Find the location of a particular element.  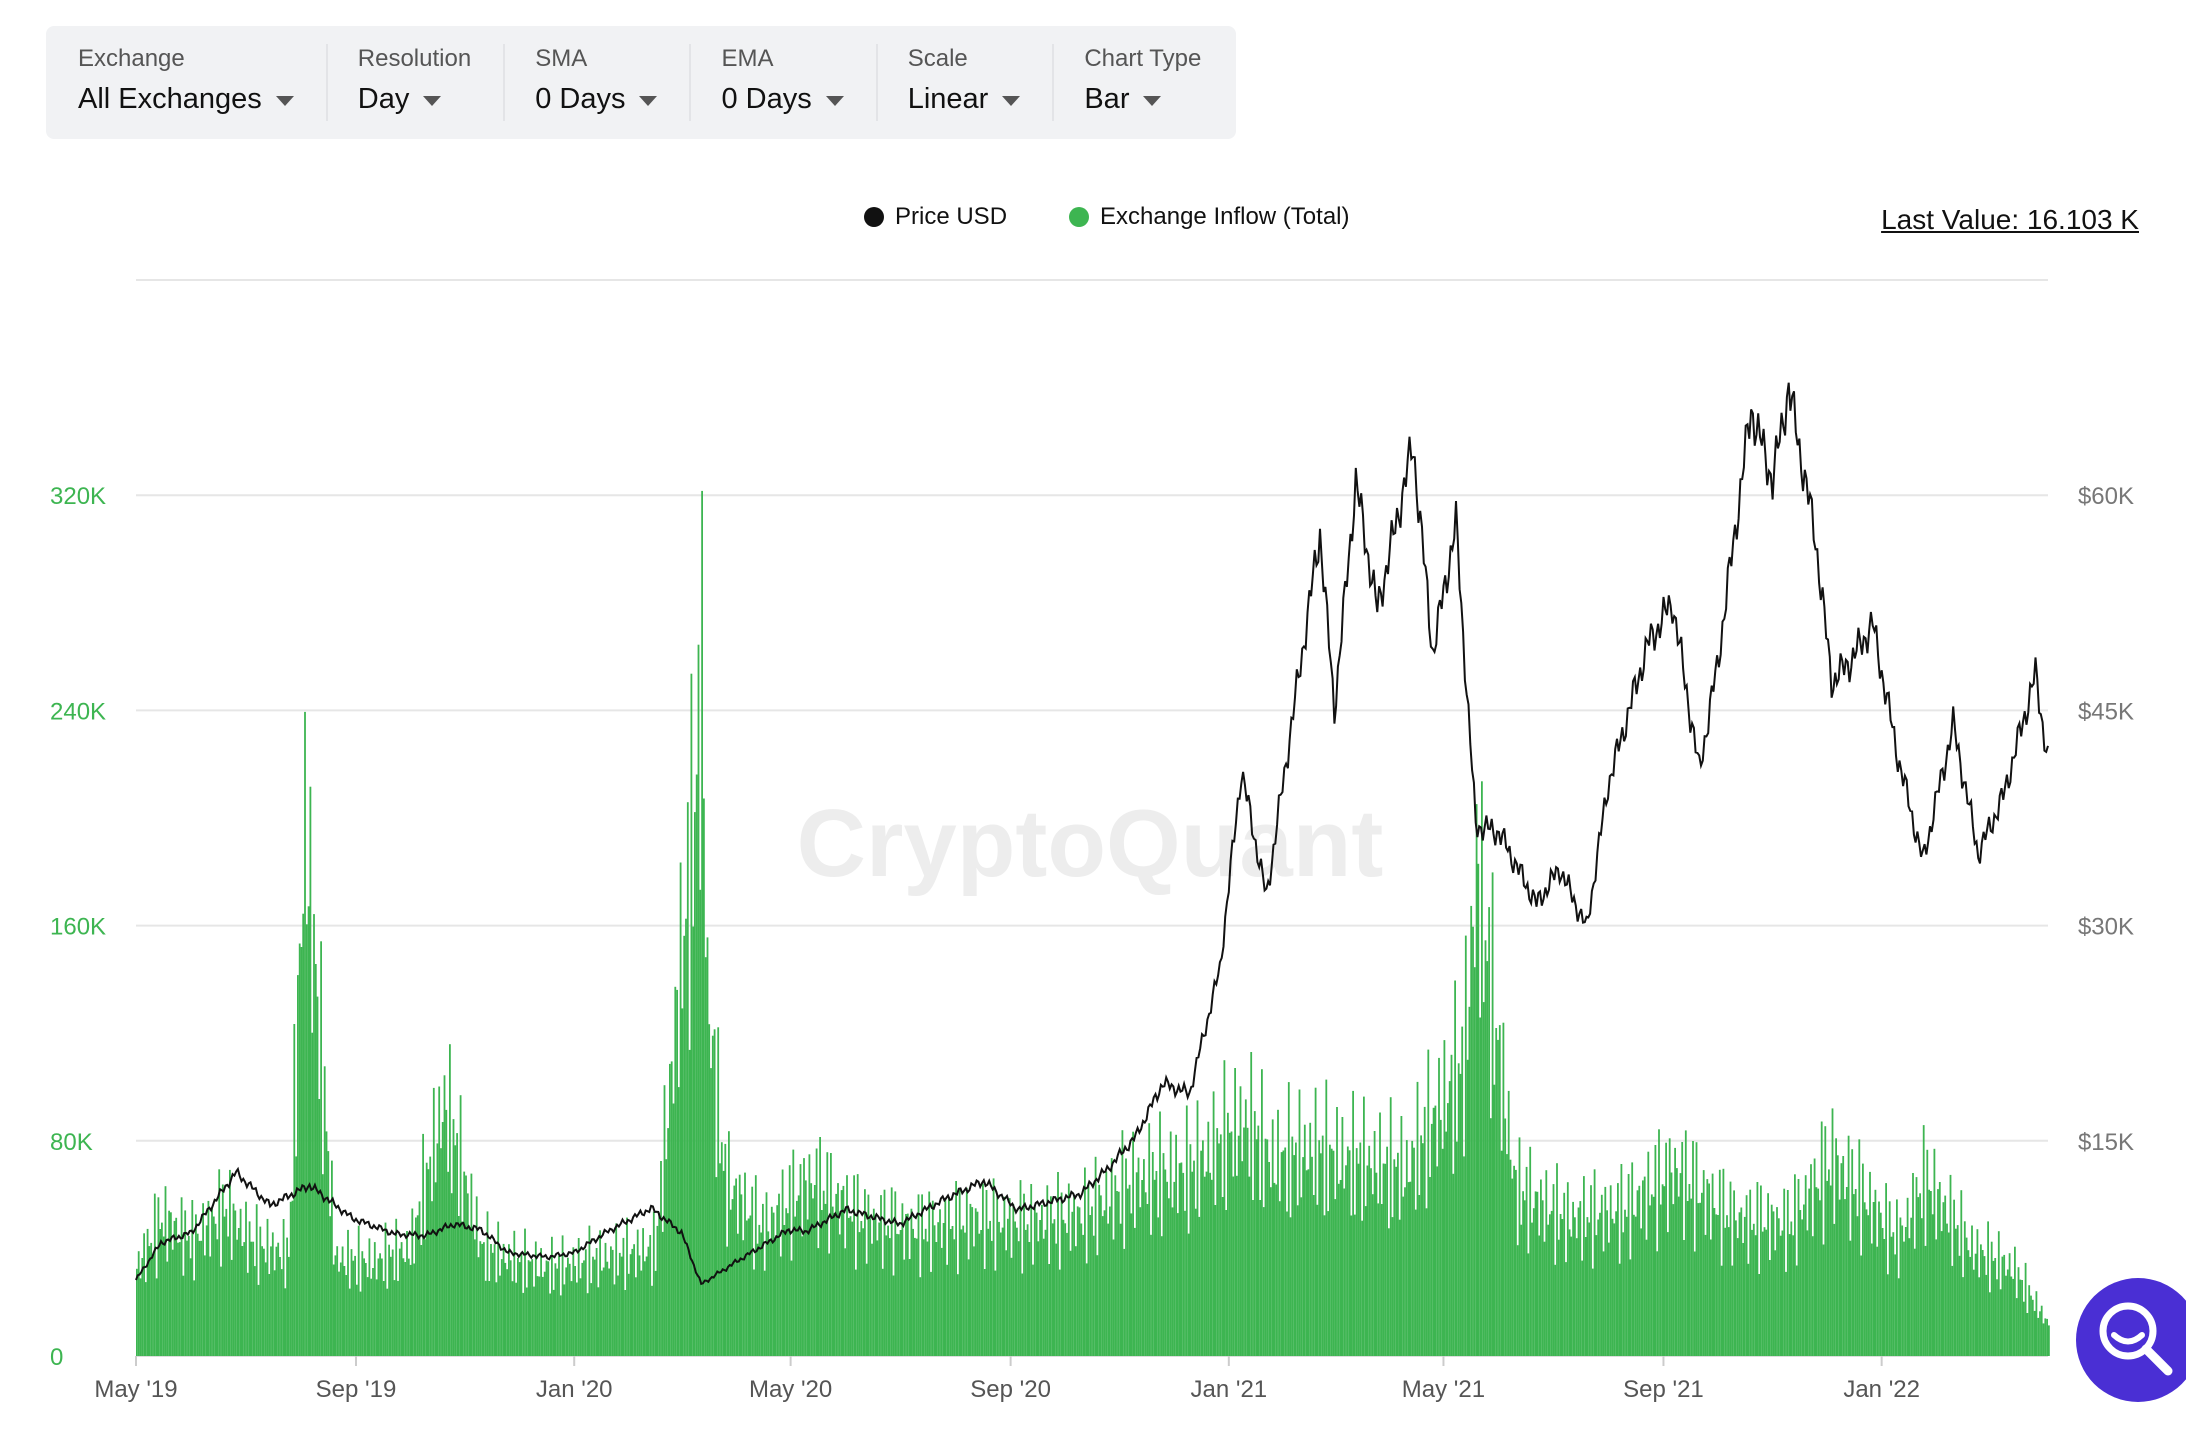

exchange-label: Exchange is located at coordinates (131, 58).